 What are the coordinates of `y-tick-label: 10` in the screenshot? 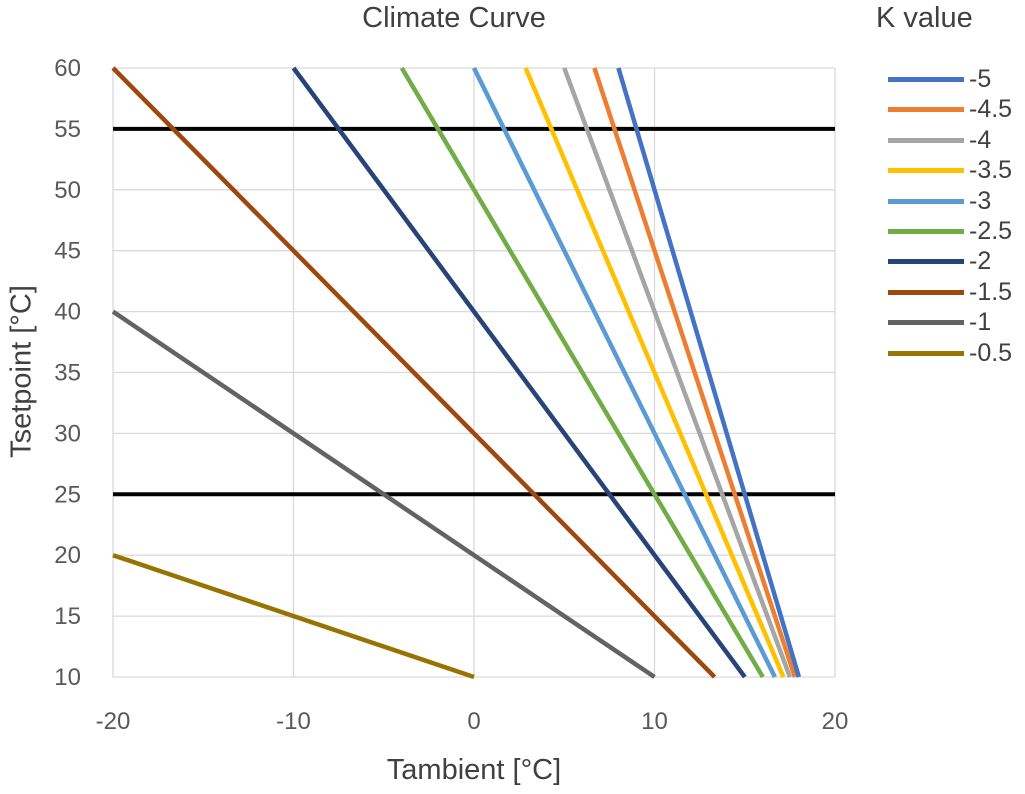 It's located at (67, 677).